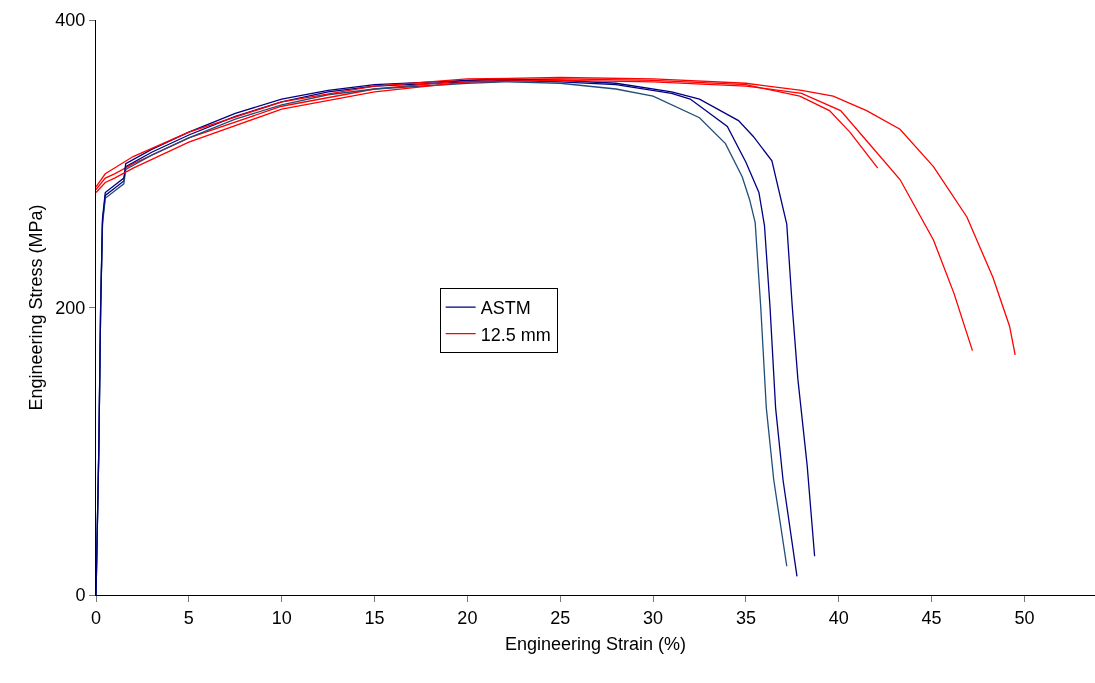  Describe the element at coordinates (653, 617) in the screenshot. I see `x-tick-label: 30` at that location.